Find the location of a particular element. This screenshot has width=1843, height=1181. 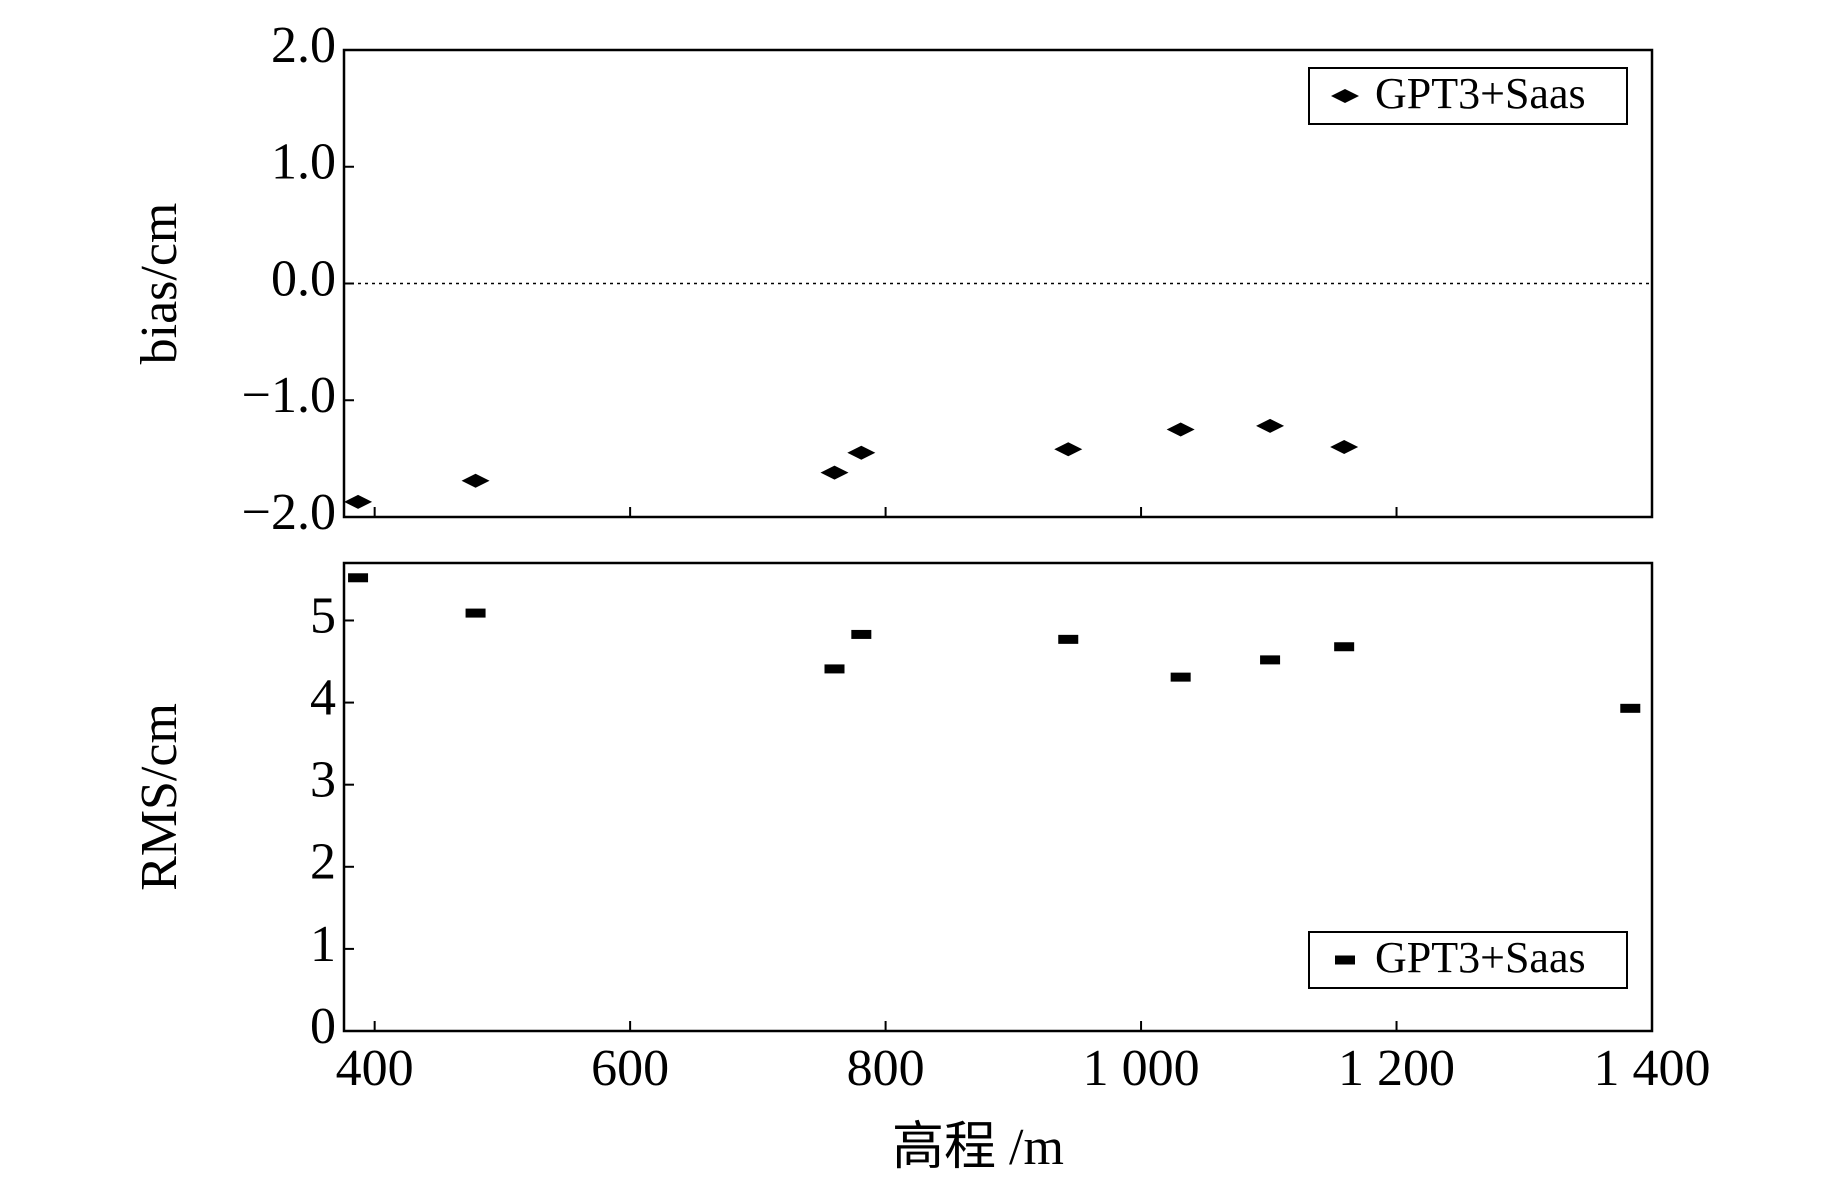

x-tick-label: 400 is located at coordinates (375, 1068).